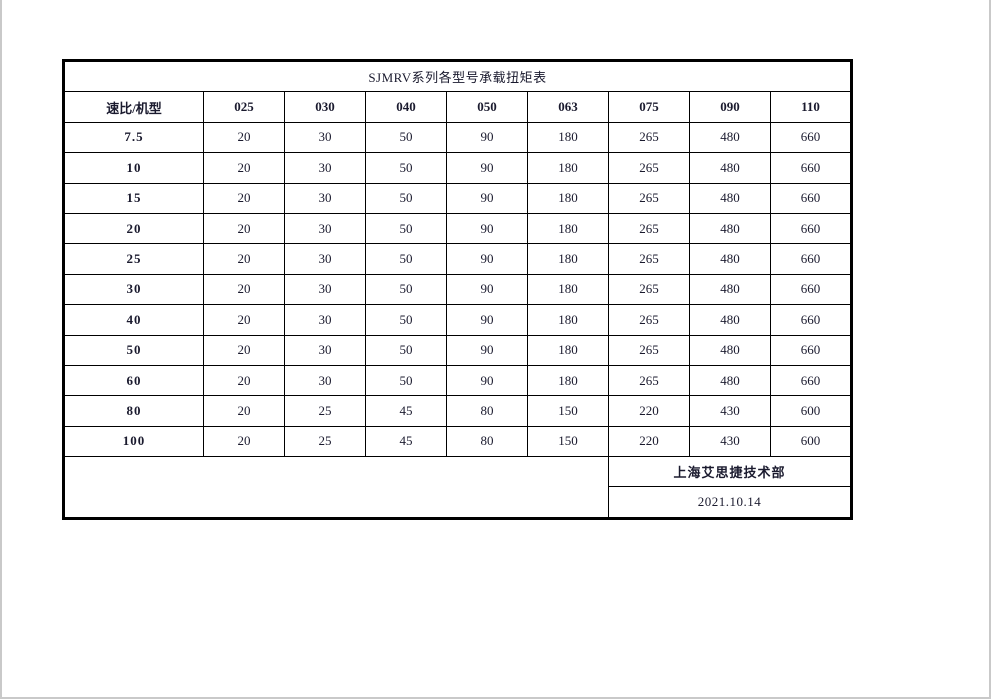 The width and height of the screenshot is (991, 699). I want to click on column-header-model-050: 050, so click(487, 107).